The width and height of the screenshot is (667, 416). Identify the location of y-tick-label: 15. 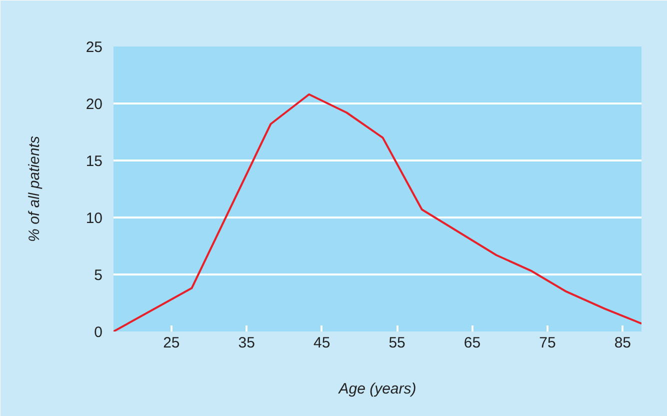
(94, 161).